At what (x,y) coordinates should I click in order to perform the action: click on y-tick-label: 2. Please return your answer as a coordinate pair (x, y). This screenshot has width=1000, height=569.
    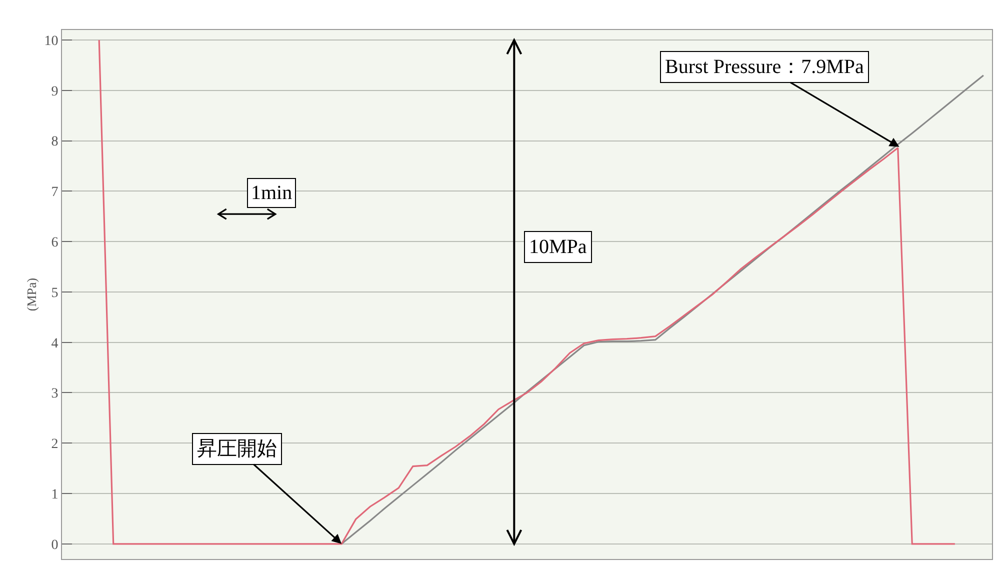
    Looking at the image, I should click on (54, 444).